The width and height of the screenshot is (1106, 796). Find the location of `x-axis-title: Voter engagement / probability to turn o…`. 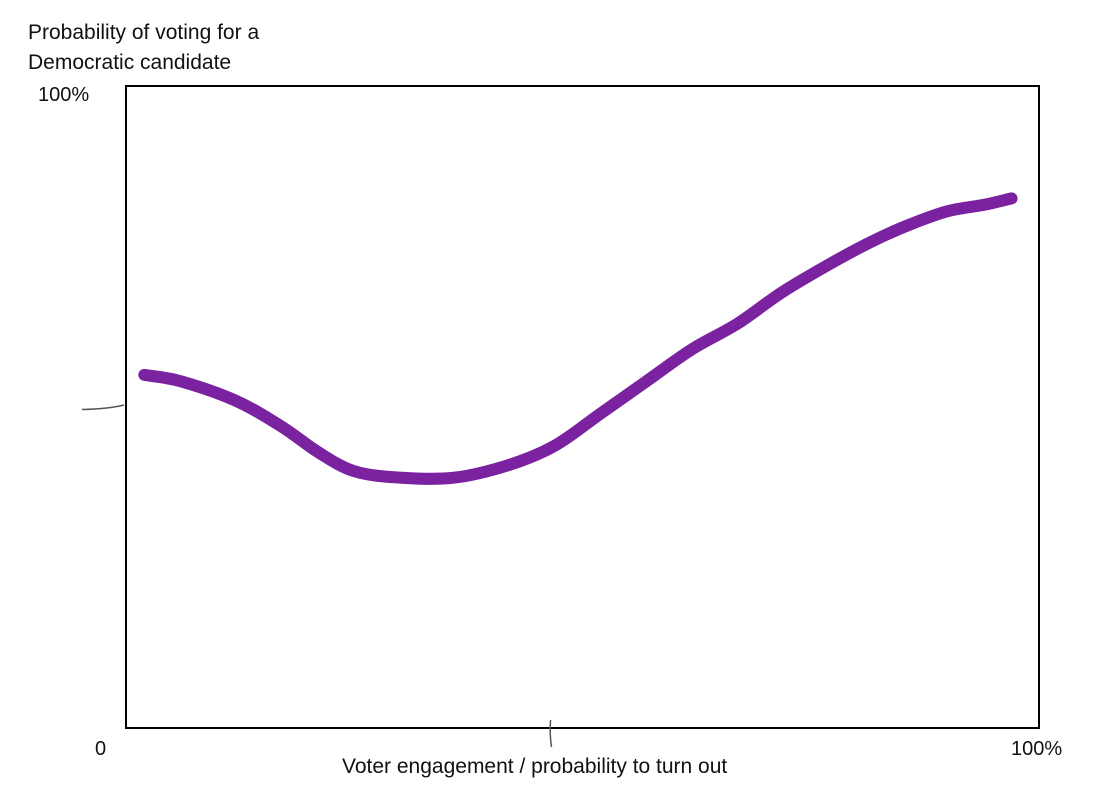

x-axis-title: Voter engagement / probability to turn o… is located at coordinates (535, 766).